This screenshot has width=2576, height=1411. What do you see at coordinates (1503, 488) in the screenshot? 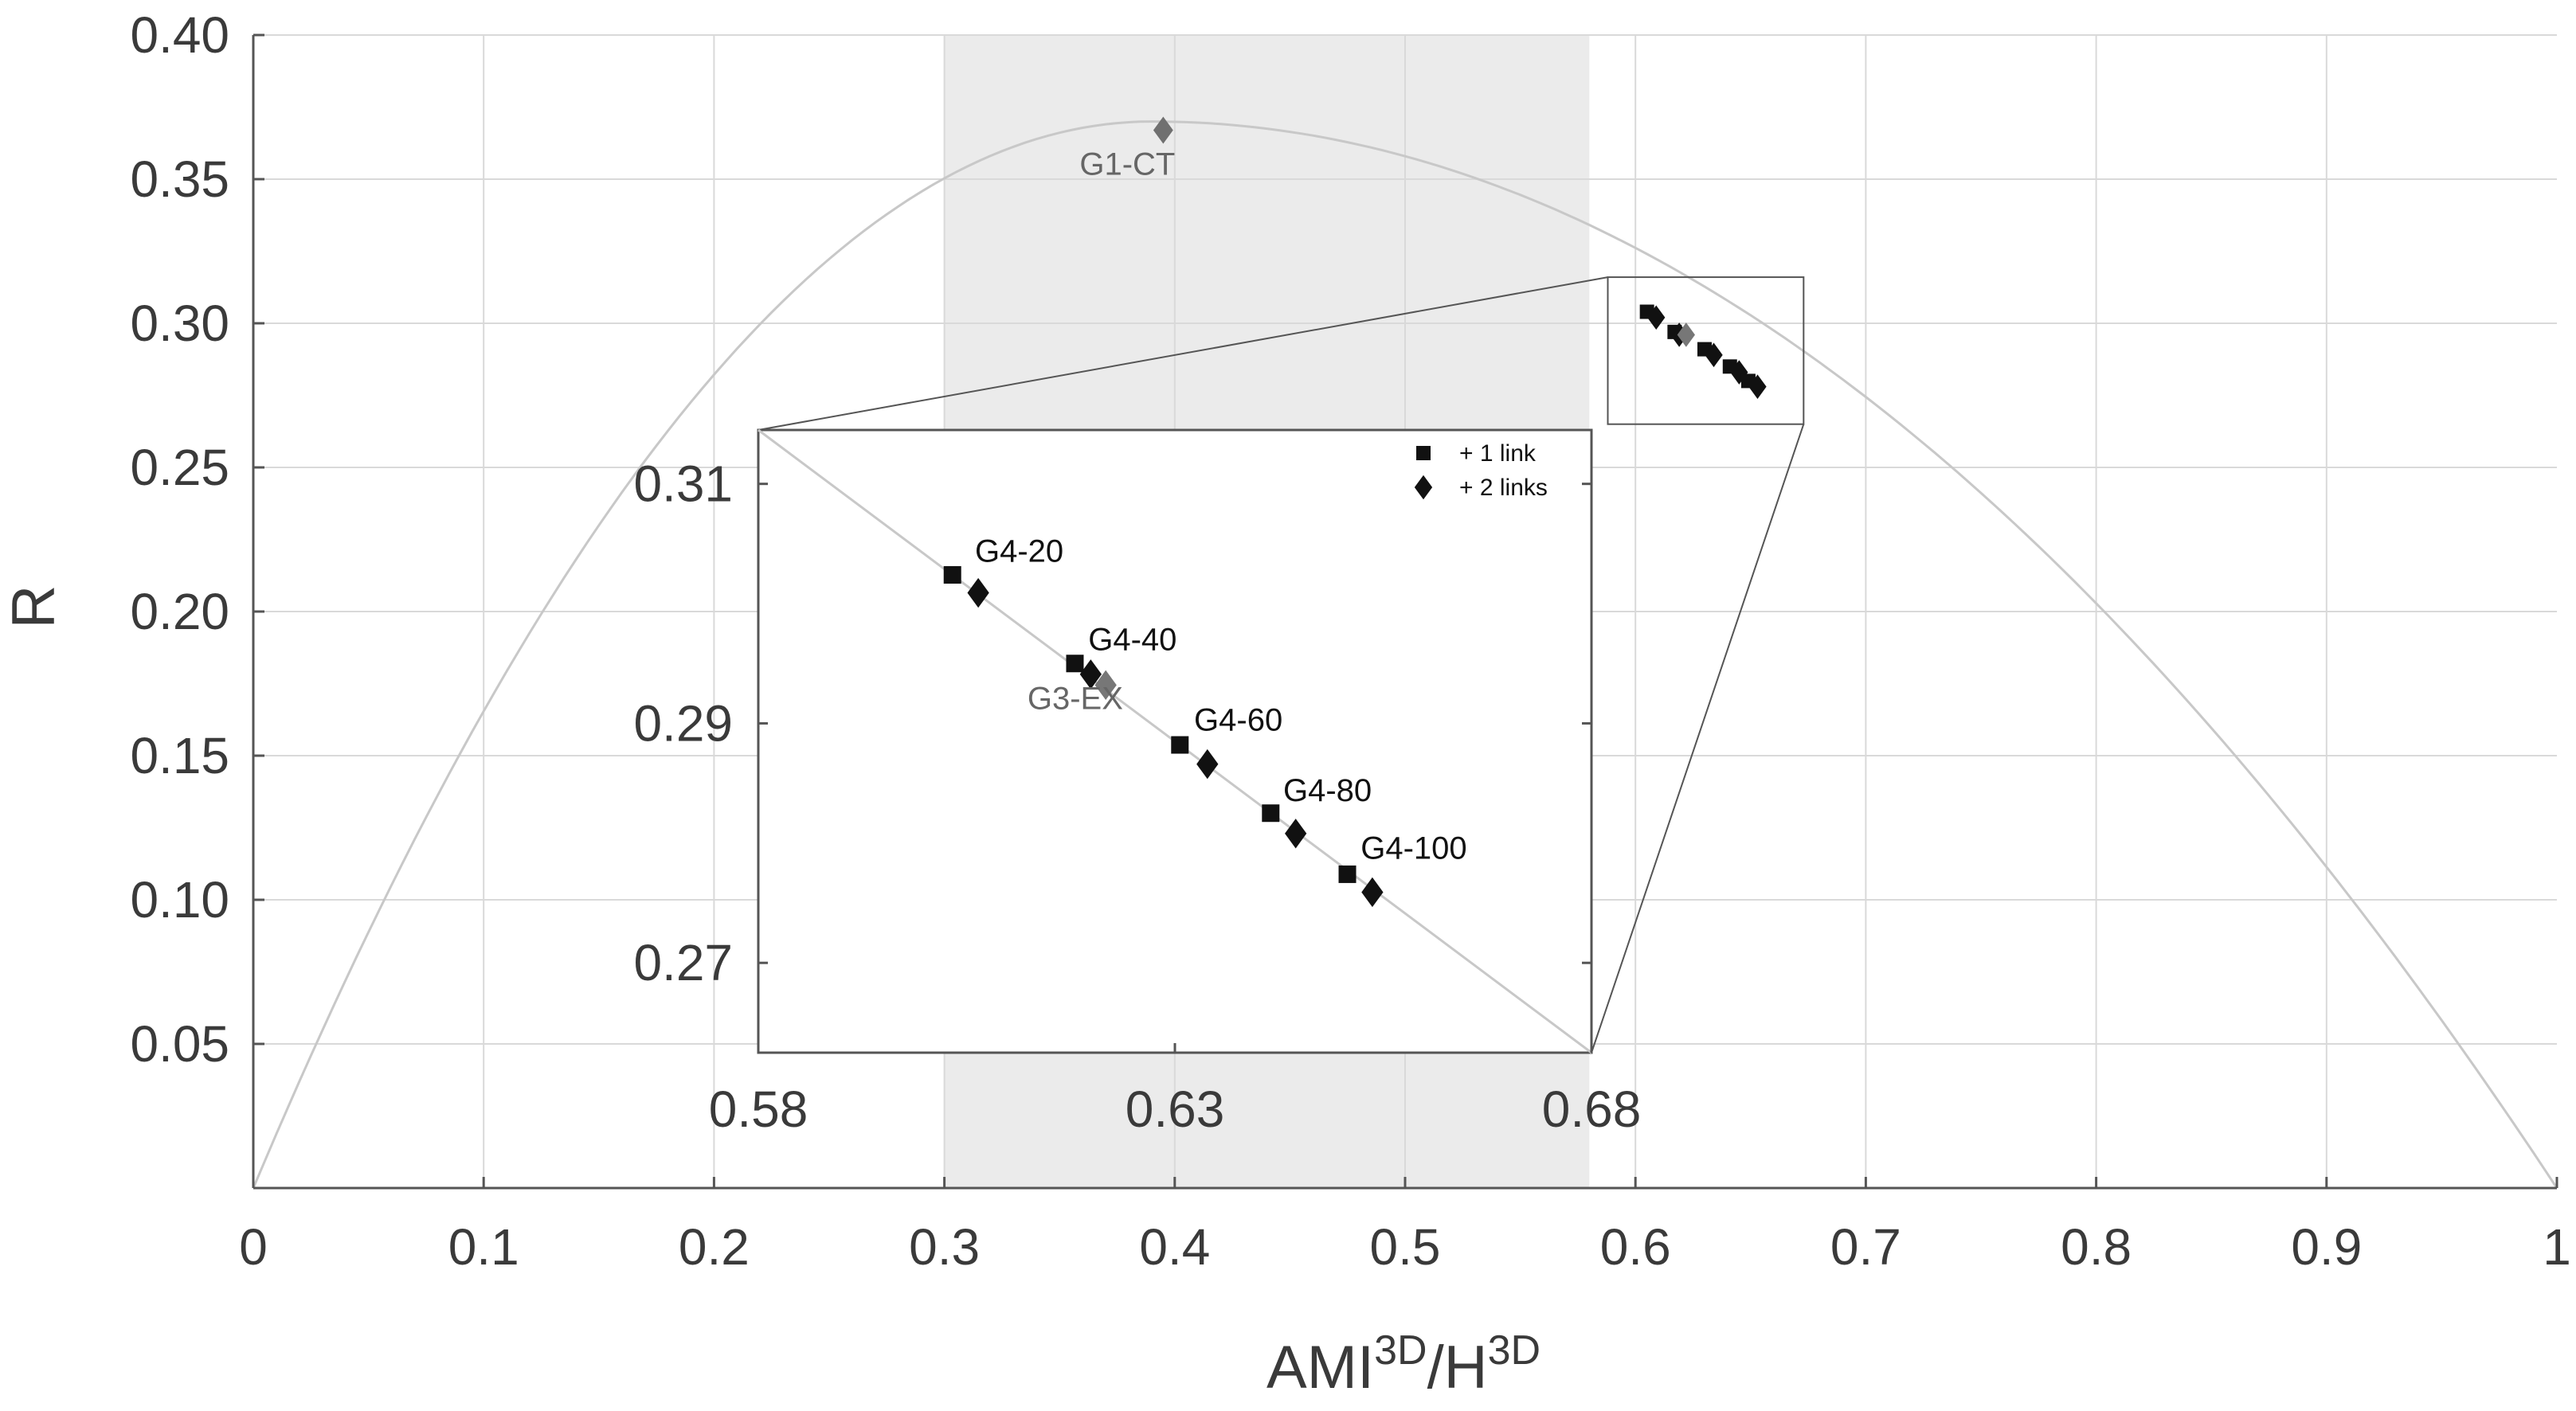
I see `legend-label: + 2 links` at bounding box center [1503, 488].